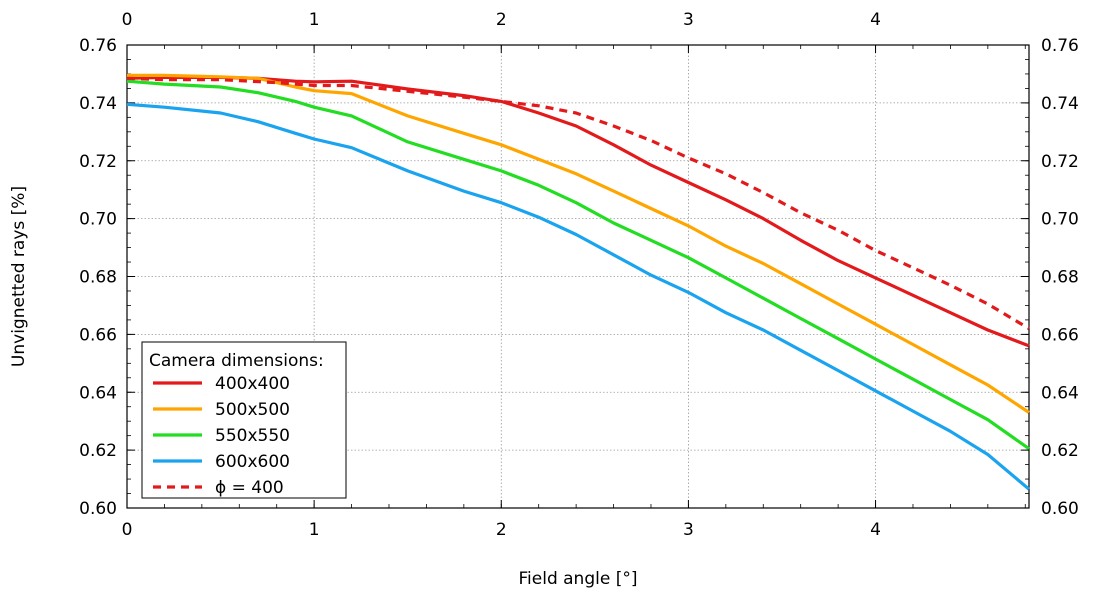 Image resolution: width=1094 pixels, height=591 pixels. I want to click on legend-label-2: 550x550, so click(252, 436).